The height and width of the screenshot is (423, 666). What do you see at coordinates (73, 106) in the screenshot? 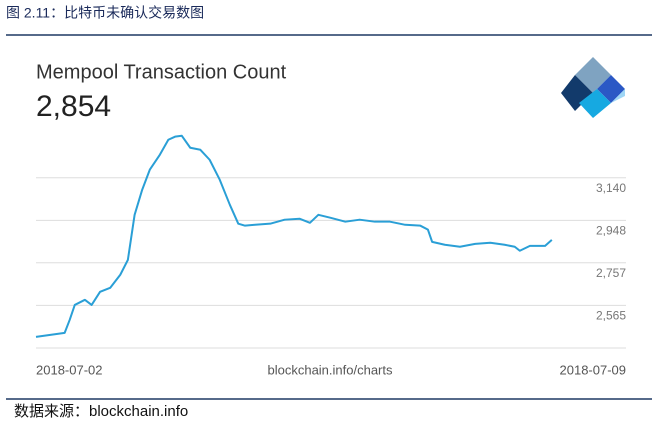
I see `current-value: 2,854` at bounding box center [73, 106].